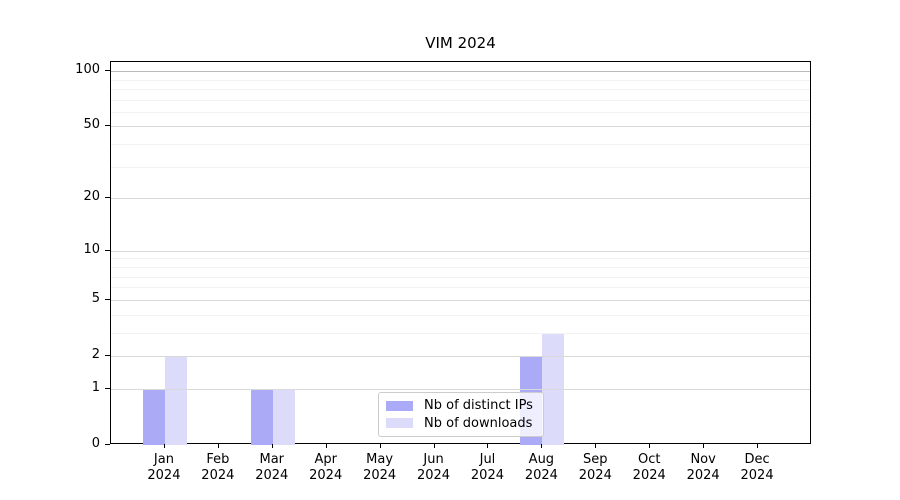 The image size is (900, 500). What do you see at coordinates (91, 249) in the screenshot?
I see `y-tick-label: 10` at bounding box center [91, 249].